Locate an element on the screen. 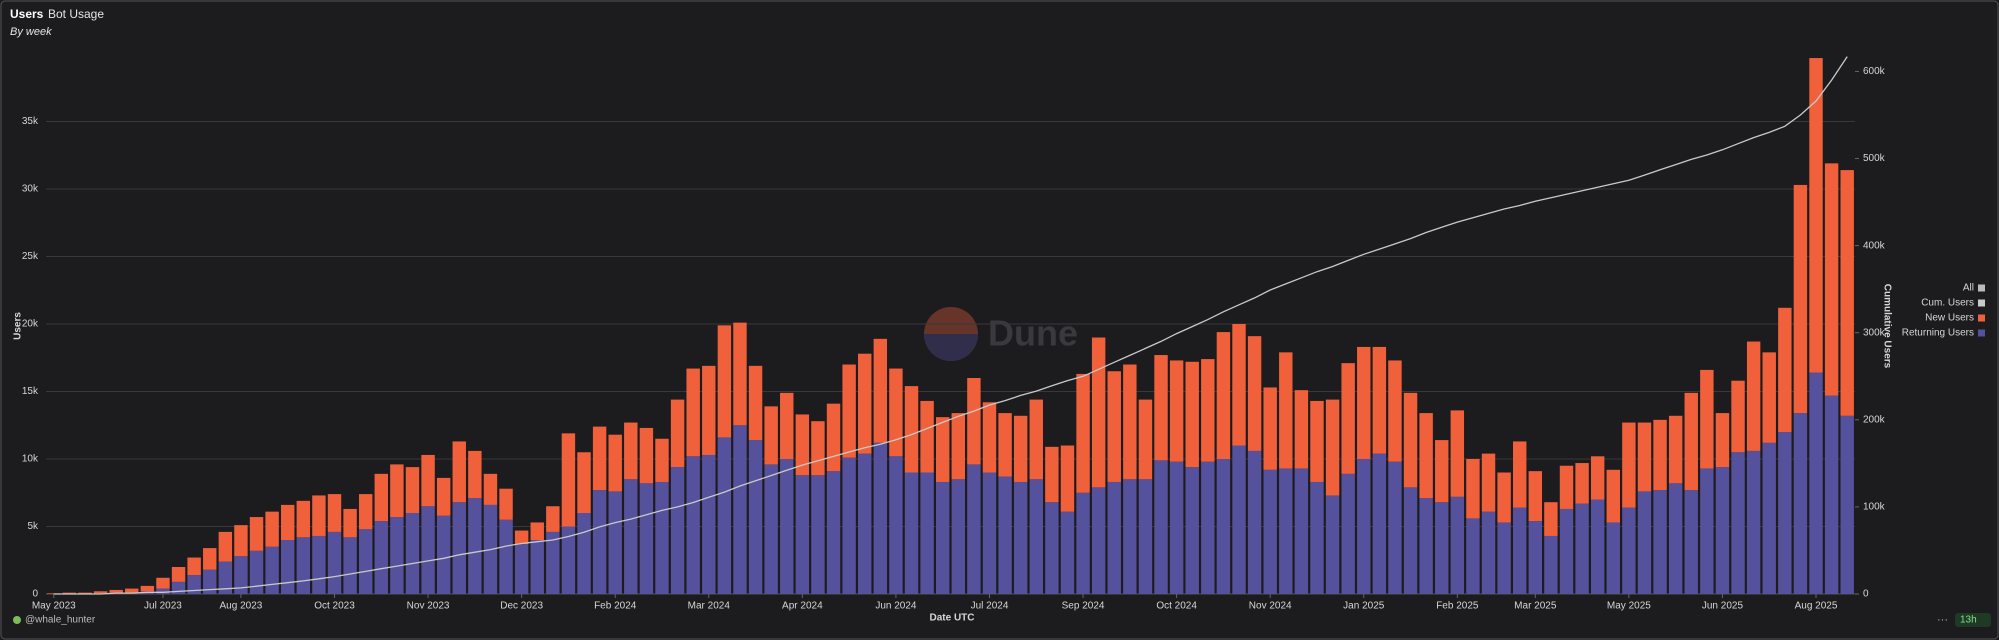 The height and width of the screenshot is (640, 1999). chart-title: Users is located at coordinates (27, 14).